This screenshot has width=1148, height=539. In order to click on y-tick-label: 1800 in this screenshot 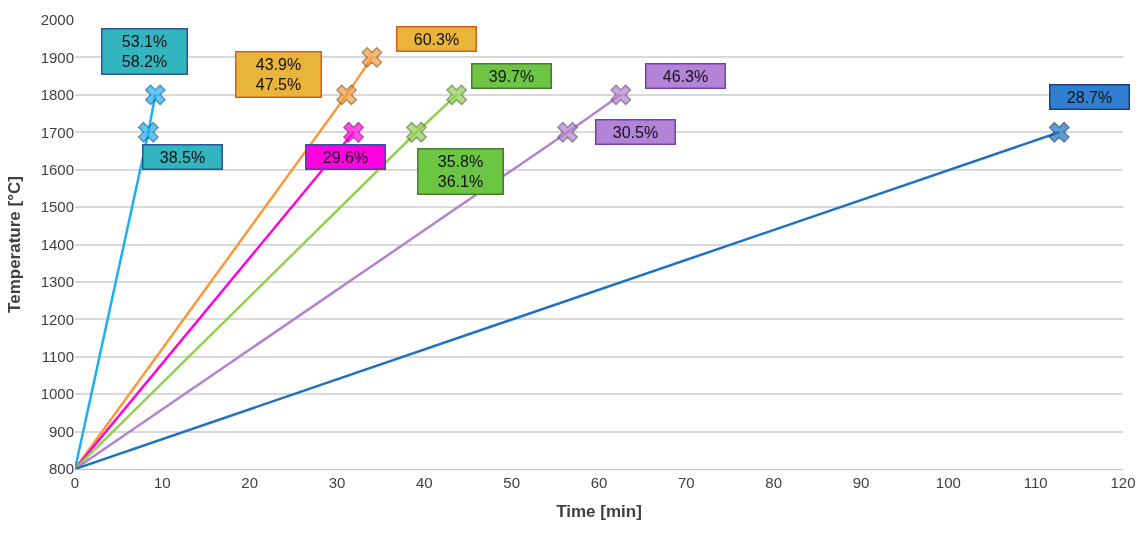, I will do `click(57, 95)`.